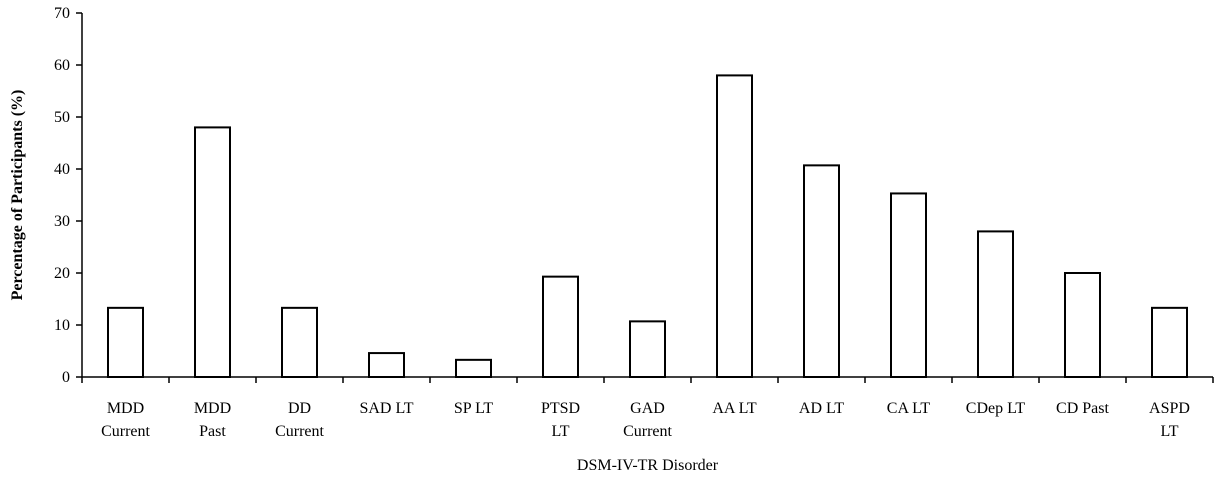 Image resolution: width=1220 pixels, height=486 pixels. I want to click on y-tick-label: 10, so click(62, 325).